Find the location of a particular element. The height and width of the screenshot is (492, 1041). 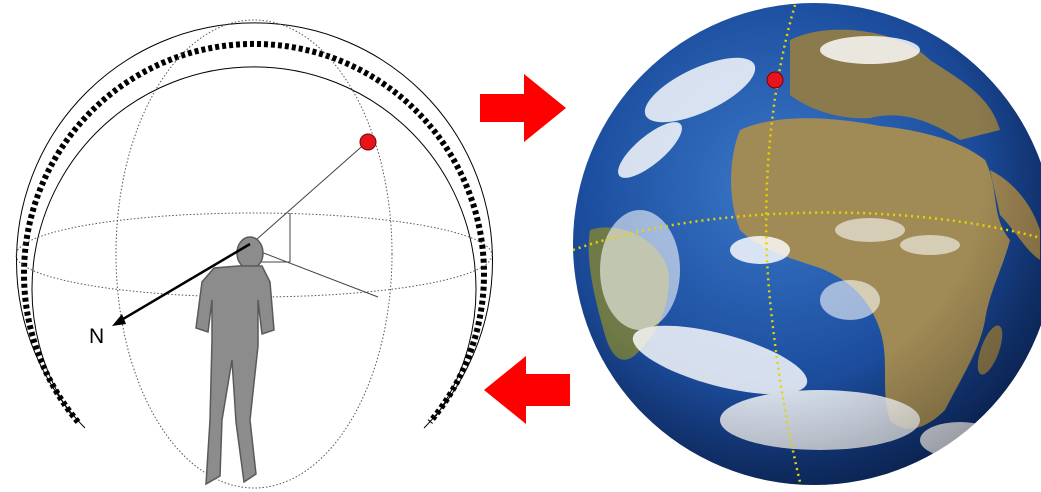

star-marker is located at coordinates (368, 142).